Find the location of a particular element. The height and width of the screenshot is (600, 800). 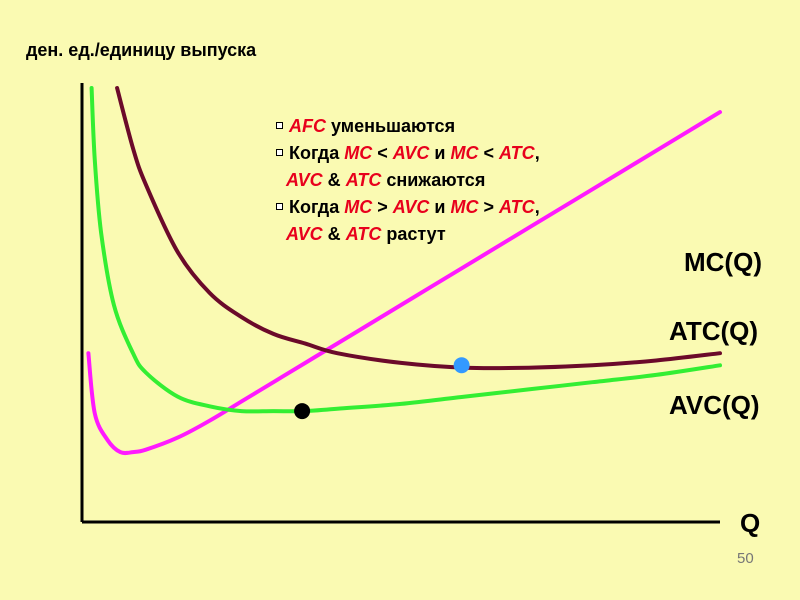

note-text: уменьшаются is located at coordinates (391, 126).